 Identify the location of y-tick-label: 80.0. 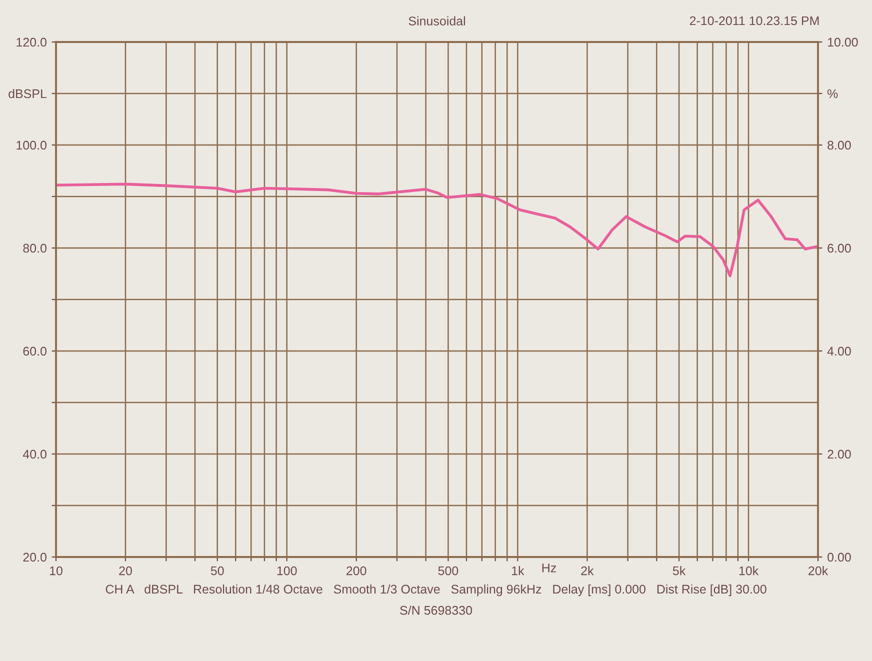
(34, 248).